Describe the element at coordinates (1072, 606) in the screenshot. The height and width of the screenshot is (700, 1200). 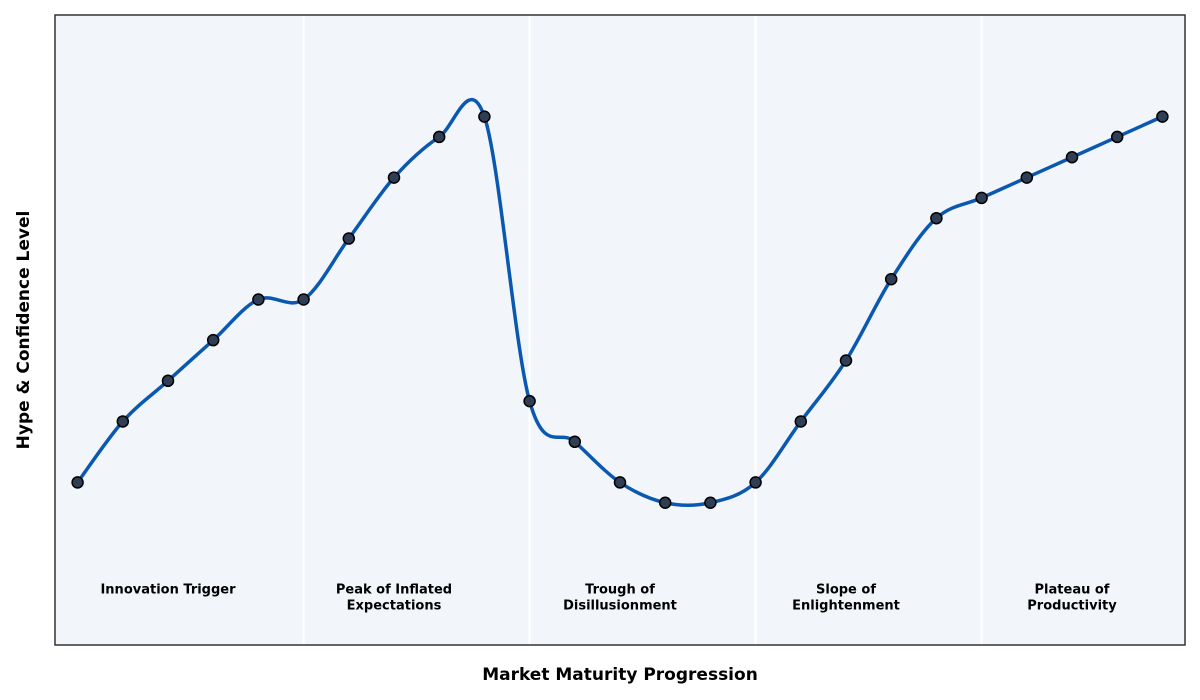
I see `phase-label: Productivity` at that location.